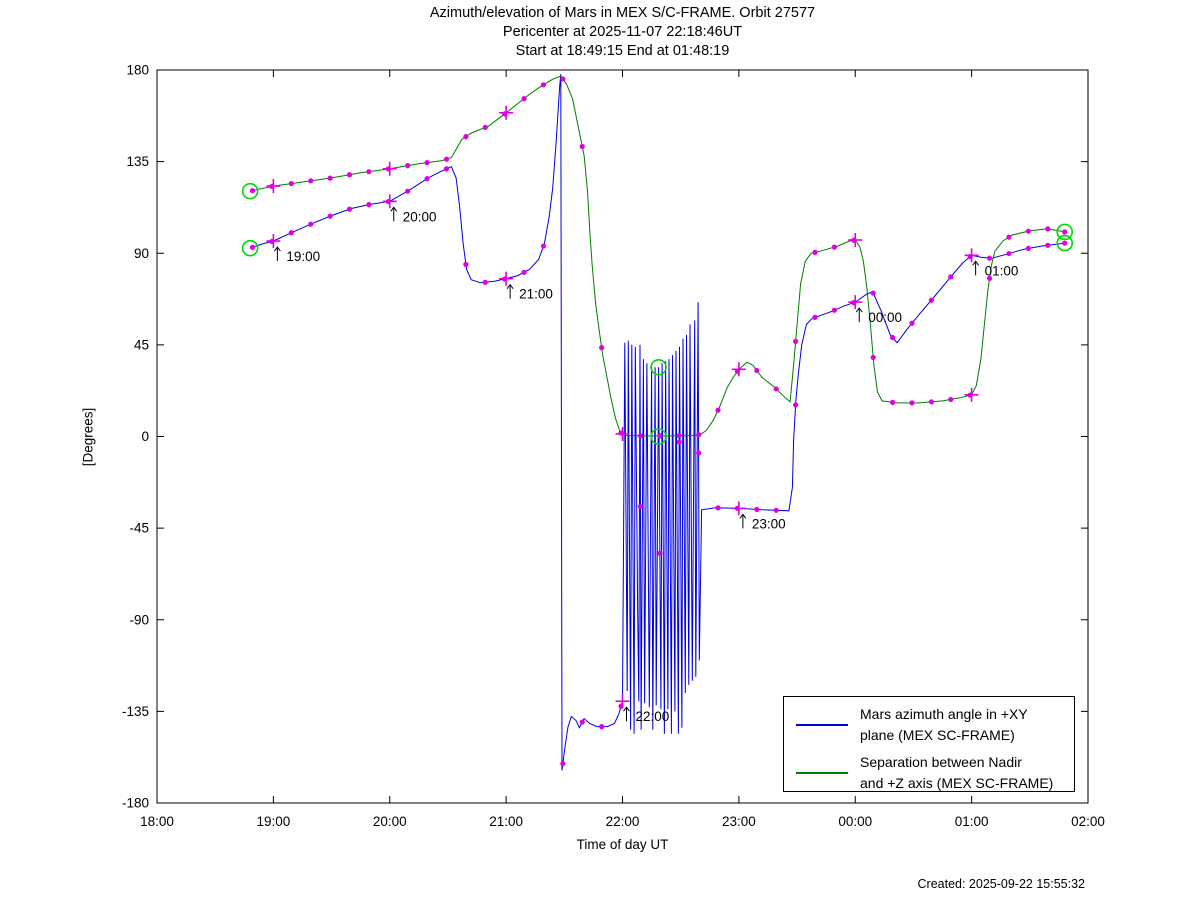 The width and height of the screenshot is (1200, 901). I want to click on x-tick-label: 18:00, so click(157, 821).